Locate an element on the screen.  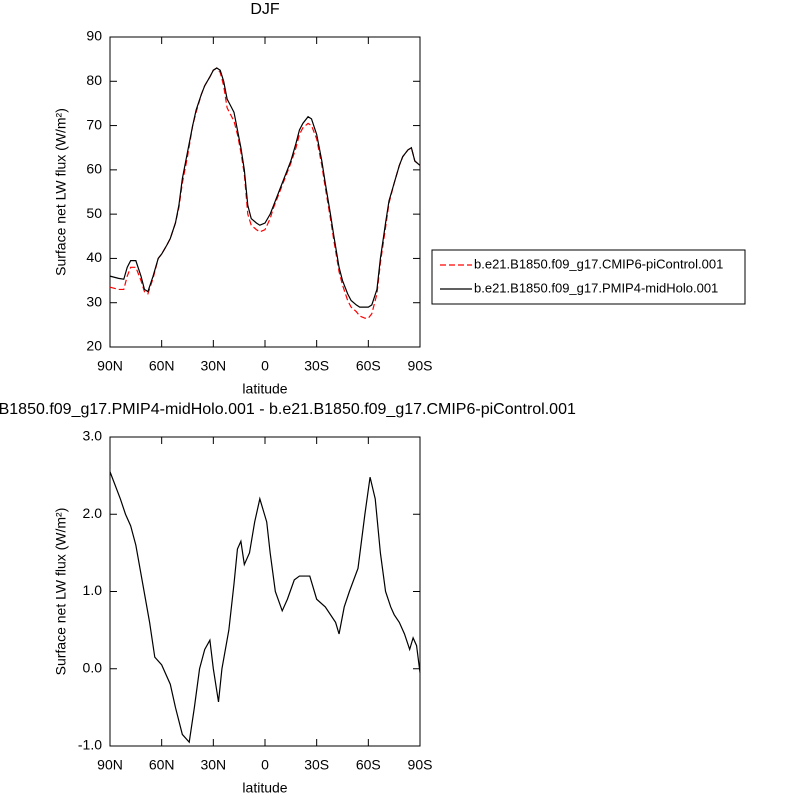
y-tick-label: 0.0 is located at coordinates (93, 667).